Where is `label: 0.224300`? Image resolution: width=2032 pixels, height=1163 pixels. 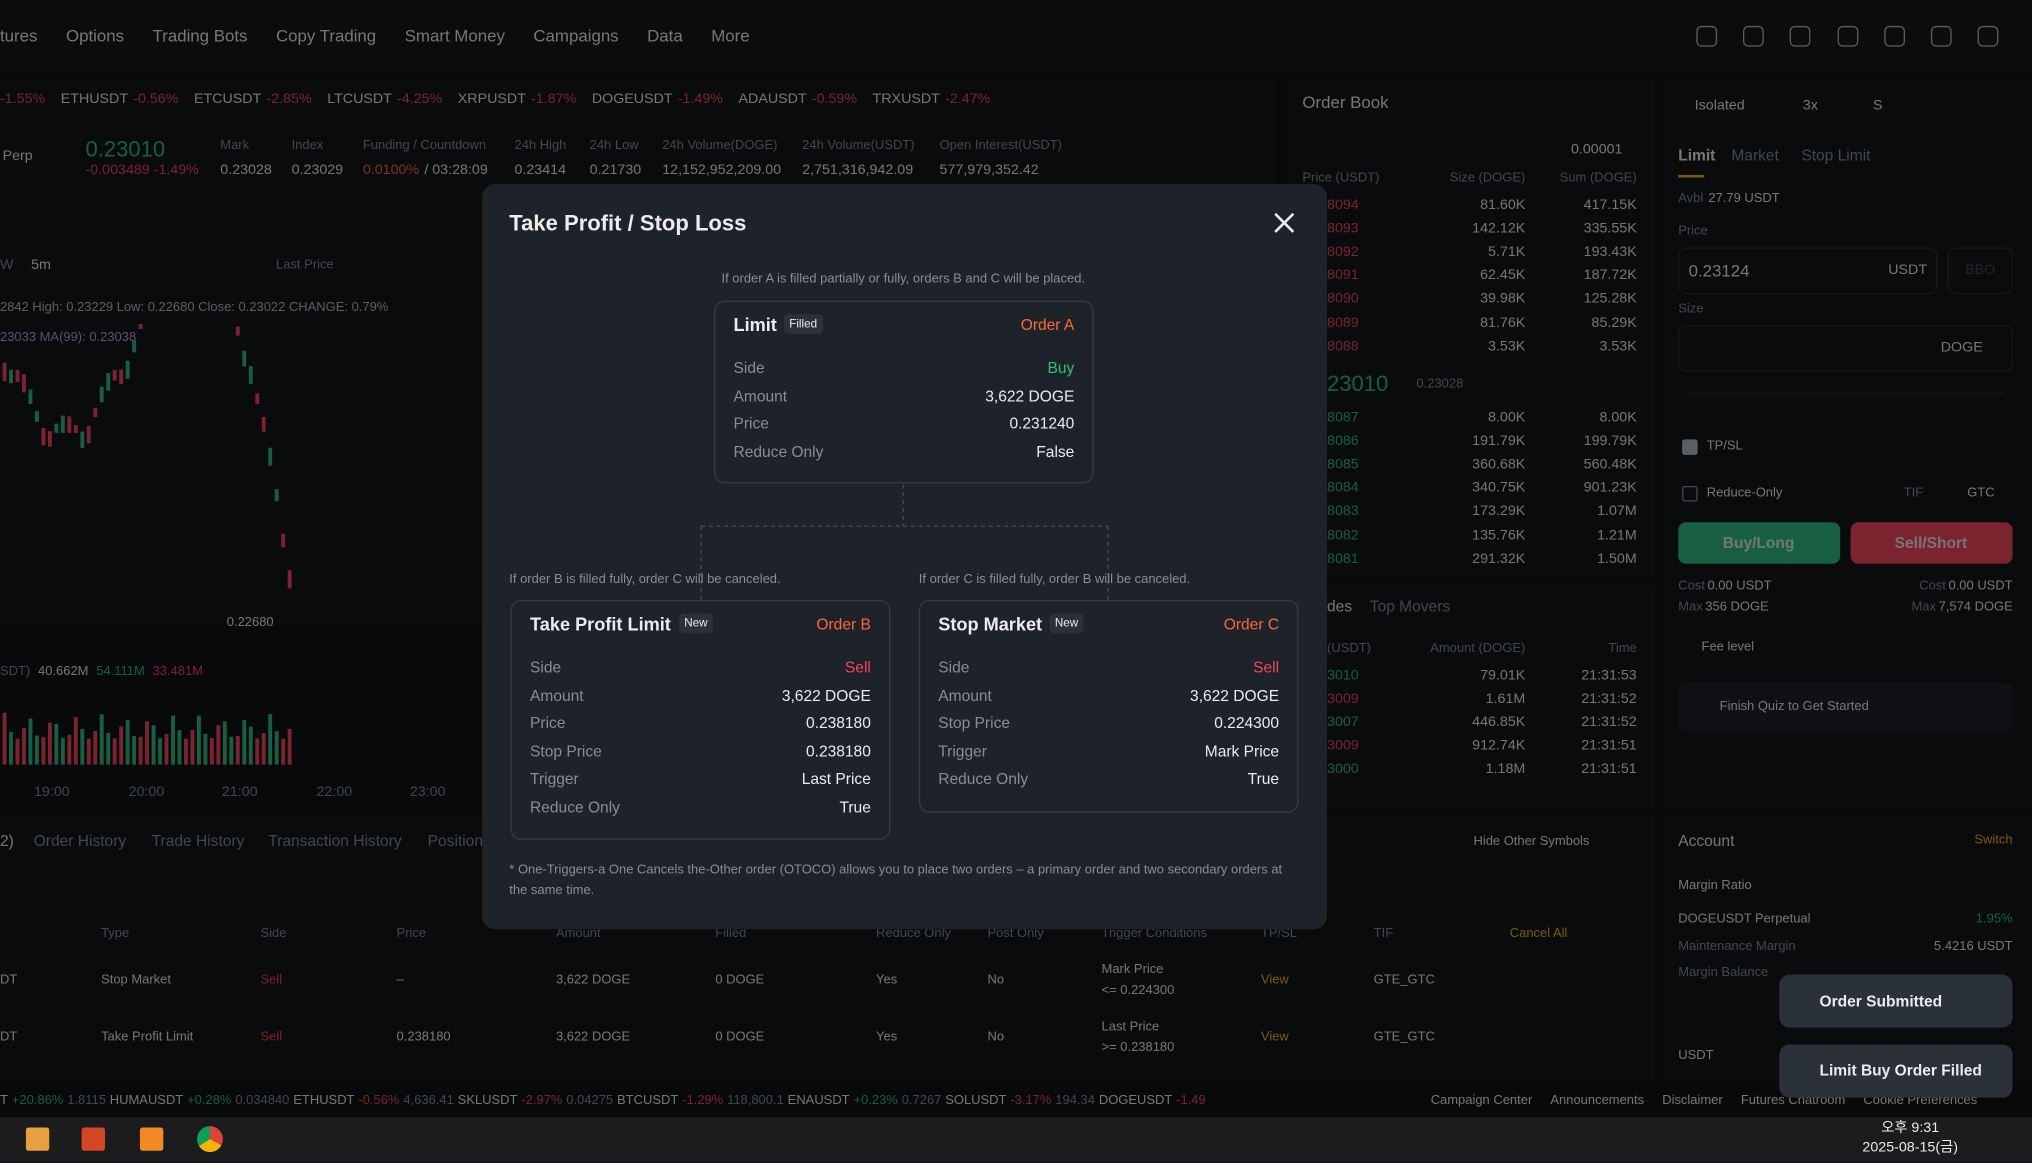
label: 0.224300 is located at coordinates (1247, 723).